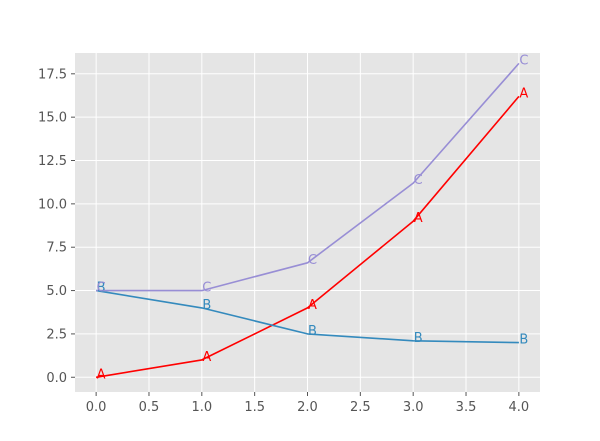 This screenshot has height=441, width=600. I want to click on x-tick-label: 3.5, so click(466, 407).